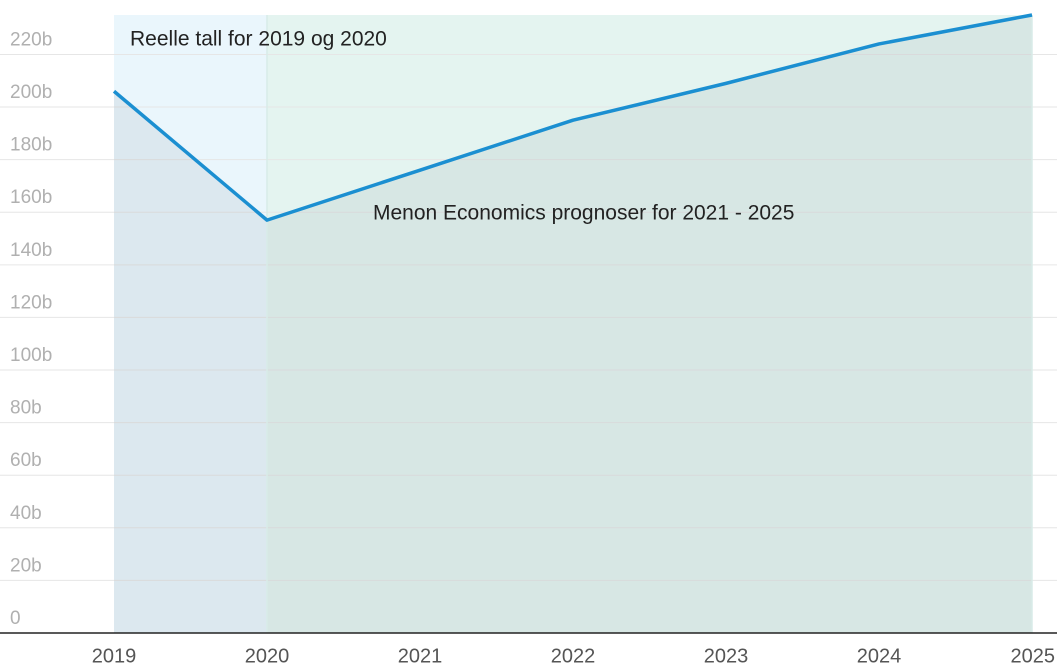 The width and height of the screenshot is (1057, 667). What do you see at coordinates (15, 618) in the screenshot?
I see `y-tick-label: 0` at bounding box center [15, 618].